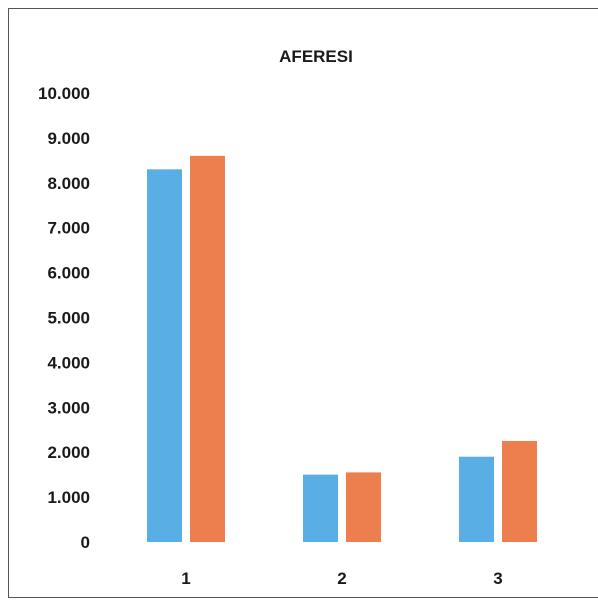  Describe the element at coordinates (68, 183) in the screenshot. I see `y-tick-label: 8.000` at that location.